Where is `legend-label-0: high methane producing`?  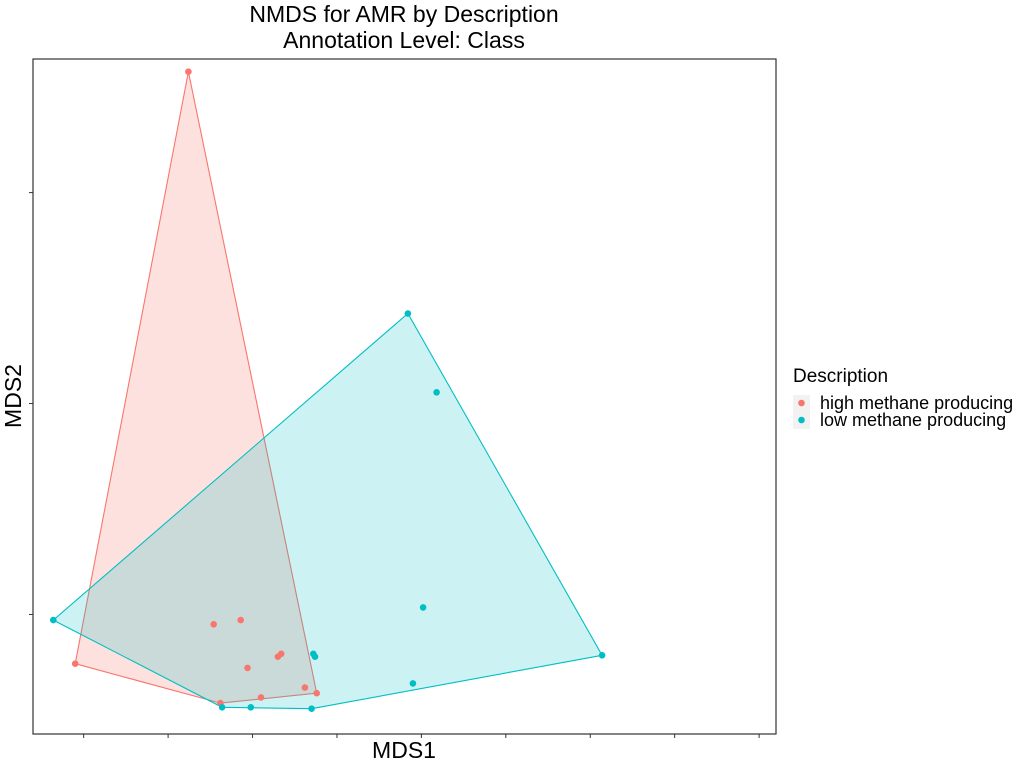
legend-label-0: high methane producing is located at coordinates (916, 403).